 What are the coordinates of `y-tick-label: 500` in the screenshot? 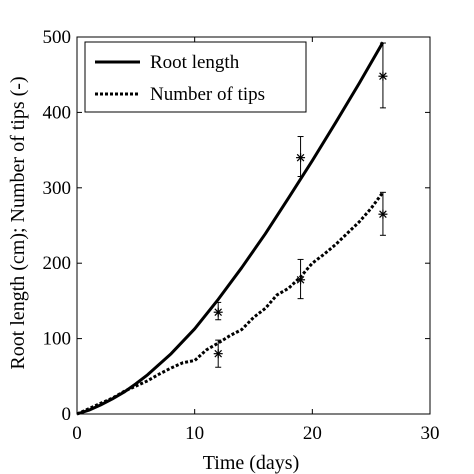 It's located at (57, 37).